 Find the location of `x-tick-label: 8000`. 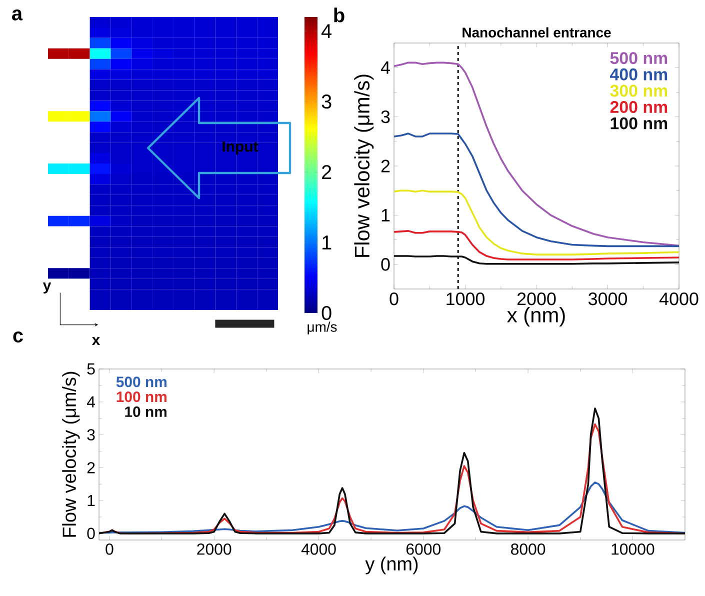

x-tick-label: 8000 is located at coordinates (528, 549).